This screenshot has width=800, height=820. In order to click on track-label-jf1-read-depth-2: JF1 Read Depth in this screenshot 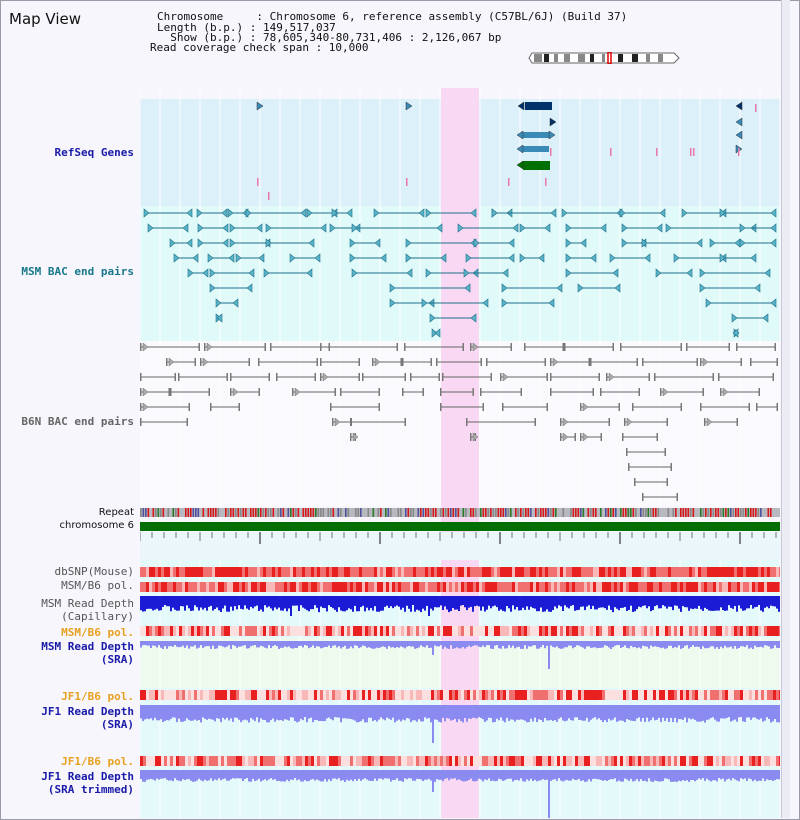, I will do `click(87, 776)`.